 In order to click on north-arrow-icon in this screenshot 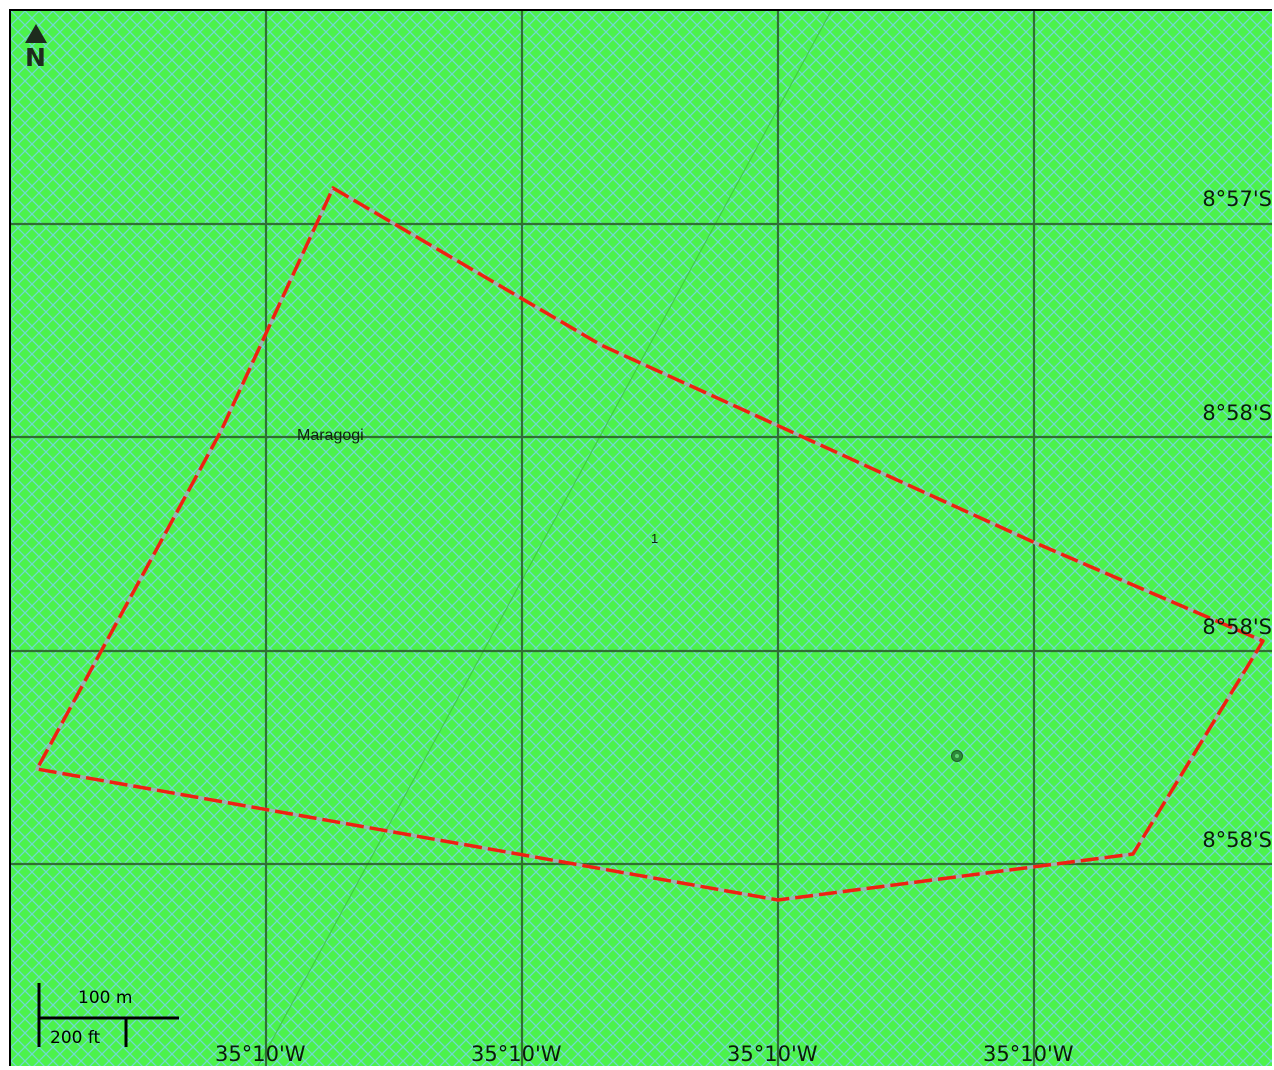, I will do `click(36, 33)`.